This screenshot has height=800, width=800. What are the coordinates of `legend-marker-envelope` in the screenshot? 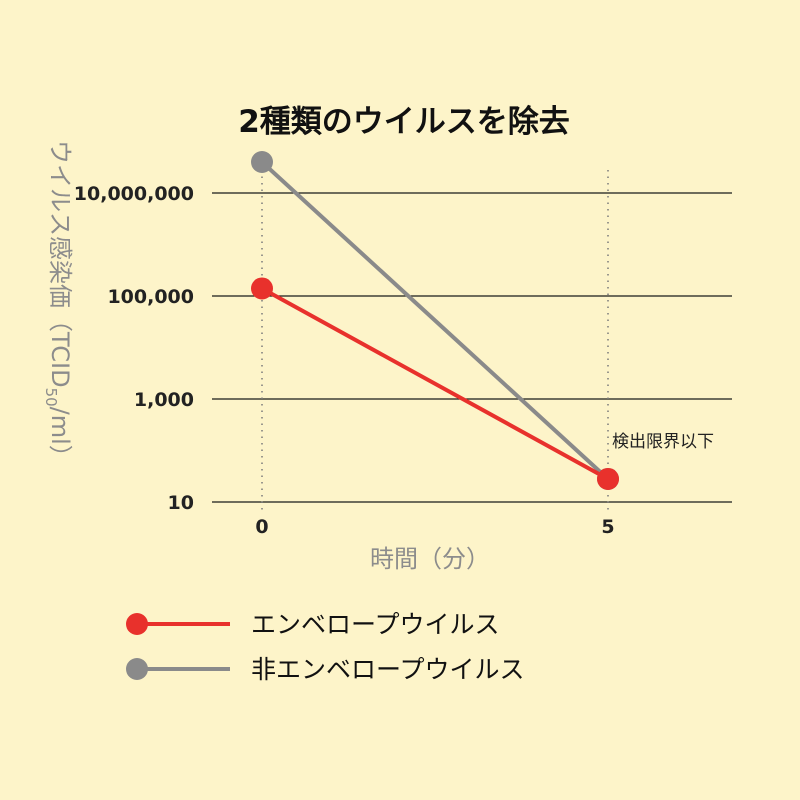 It's located at (137, 624).